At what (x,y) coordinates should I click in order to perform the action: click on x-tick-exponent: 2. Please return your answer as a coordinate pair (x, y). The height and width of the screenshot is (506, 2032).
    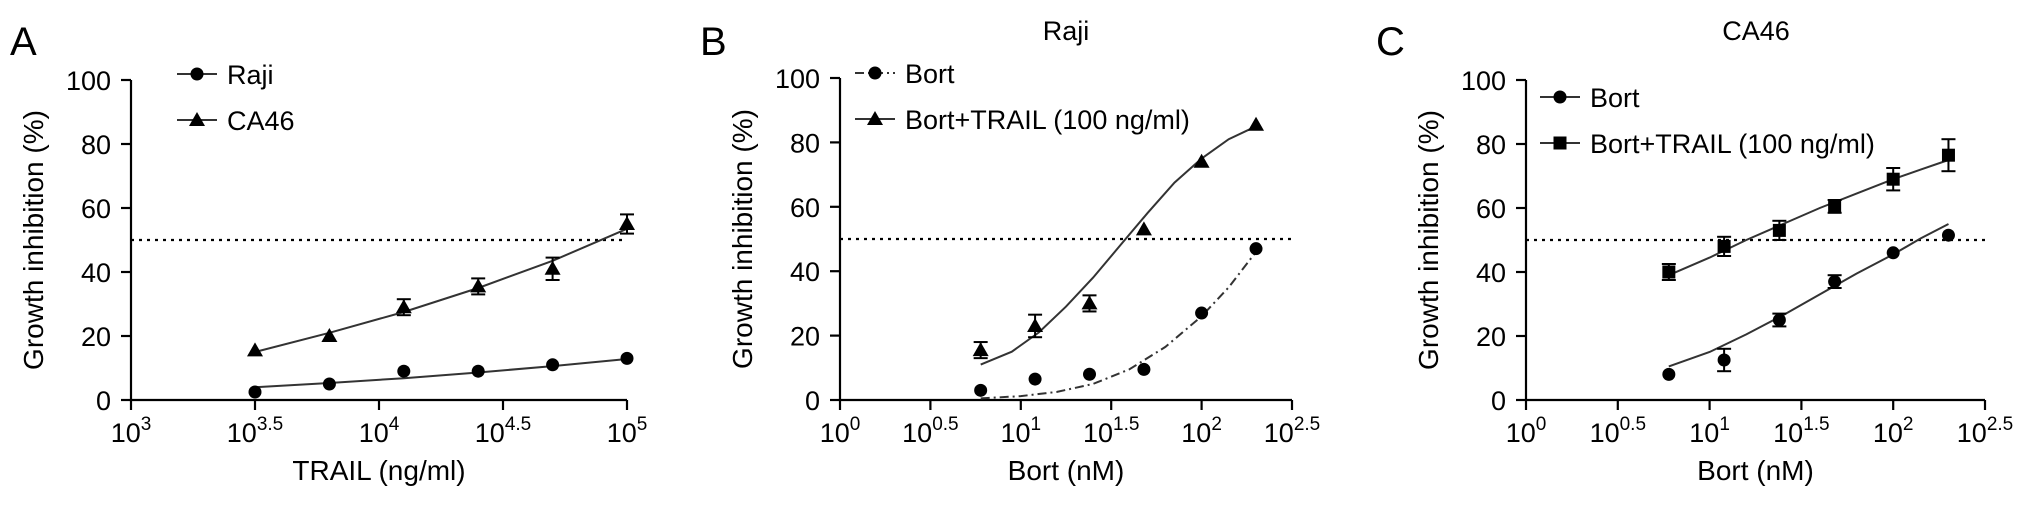
    Looking at the image, I should click on (1908, 424).